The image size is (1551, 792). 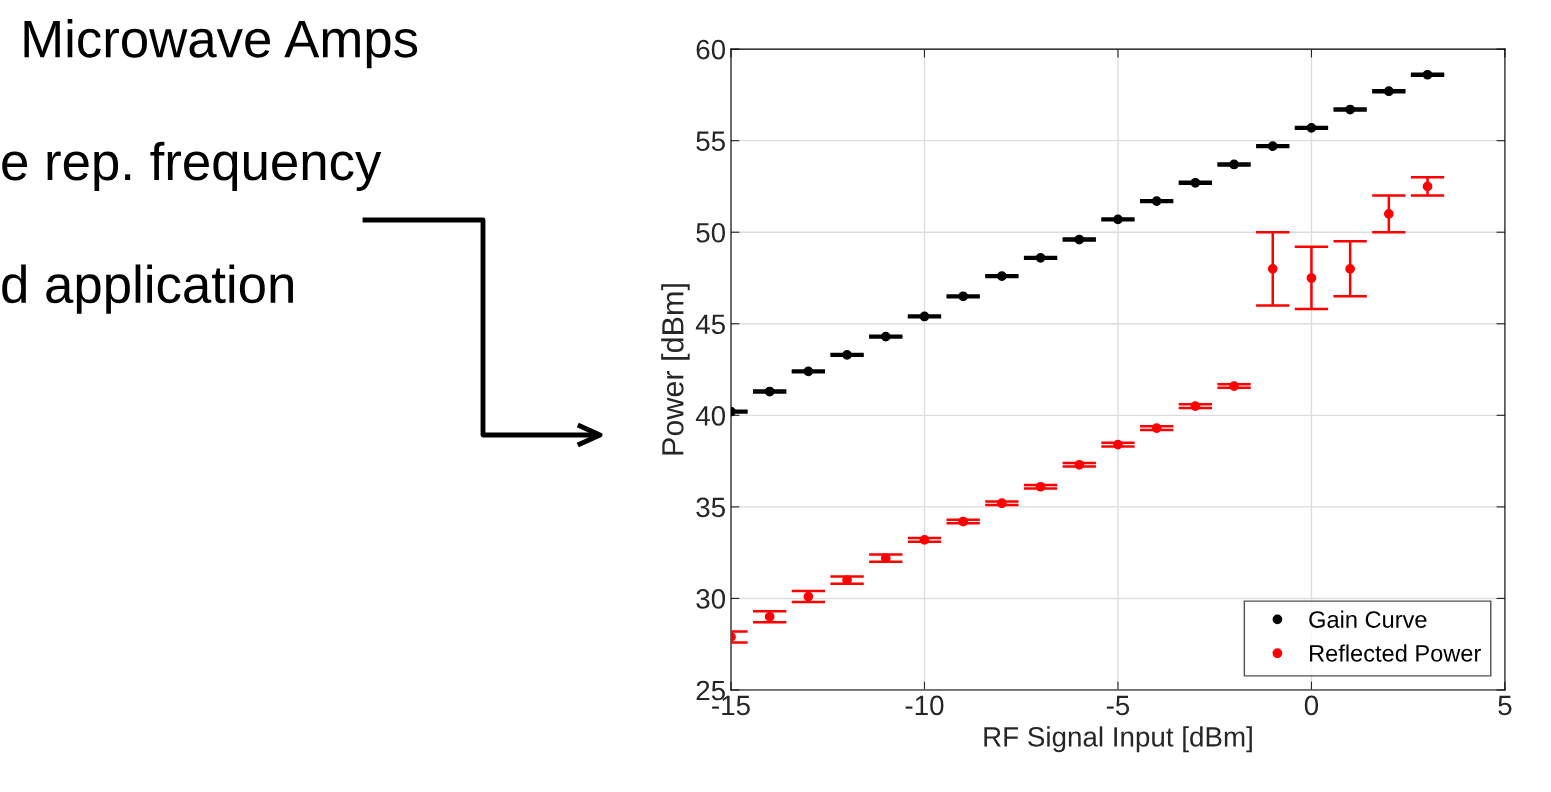 I want to click on y-axis-title: Power [dBm], so click(x=675, y=369).